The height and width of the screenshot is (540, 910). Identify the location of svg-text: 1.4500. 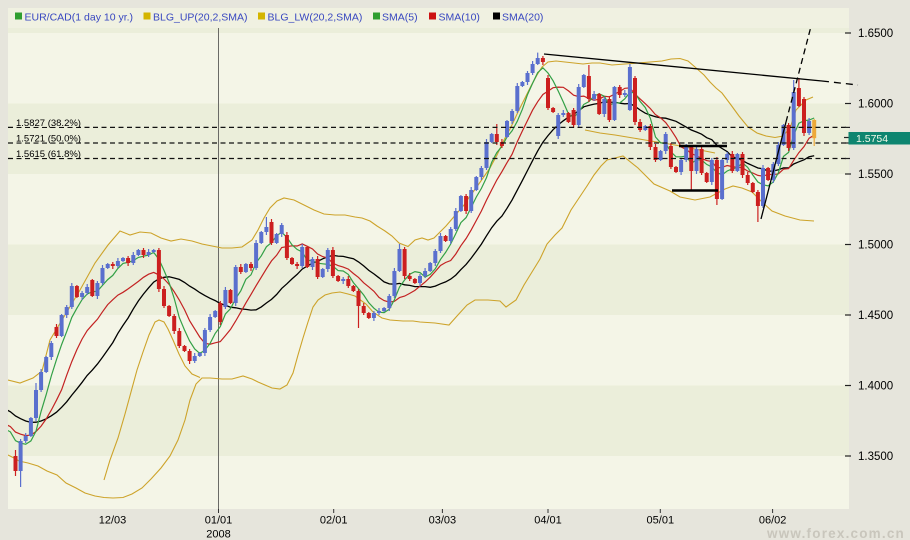
(875, 316).